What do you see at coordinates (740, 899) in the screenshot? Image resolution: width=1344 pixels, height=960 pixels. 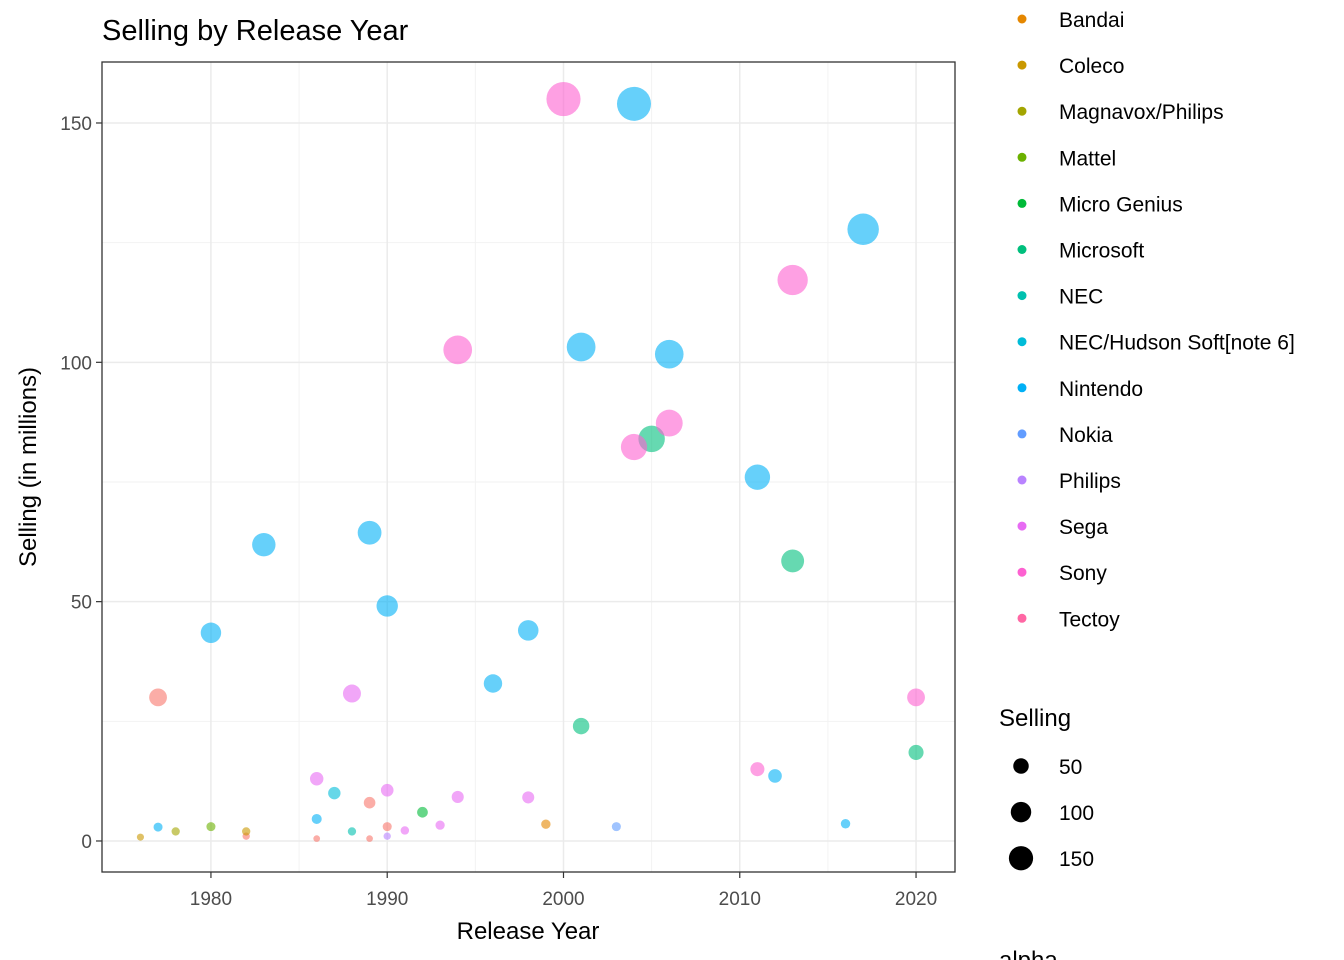 I see `x-tick-label: 2010` at bounding box center [740, 899].